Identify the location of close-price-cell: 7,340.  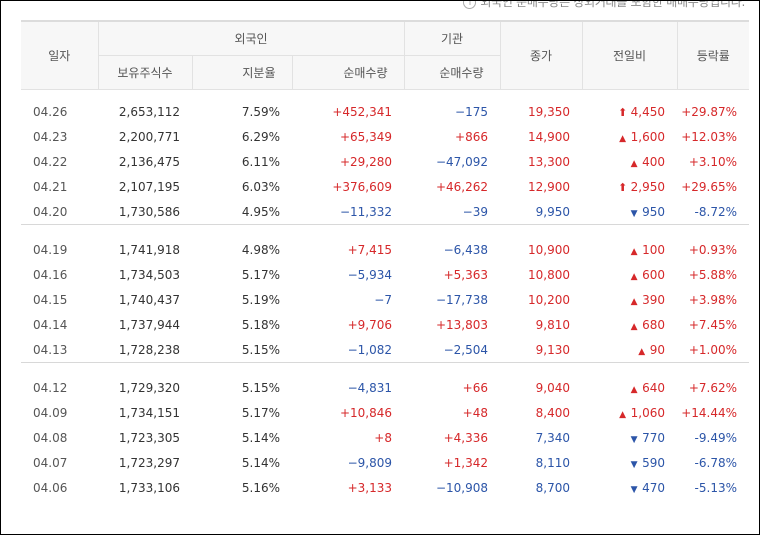
(552, 437).